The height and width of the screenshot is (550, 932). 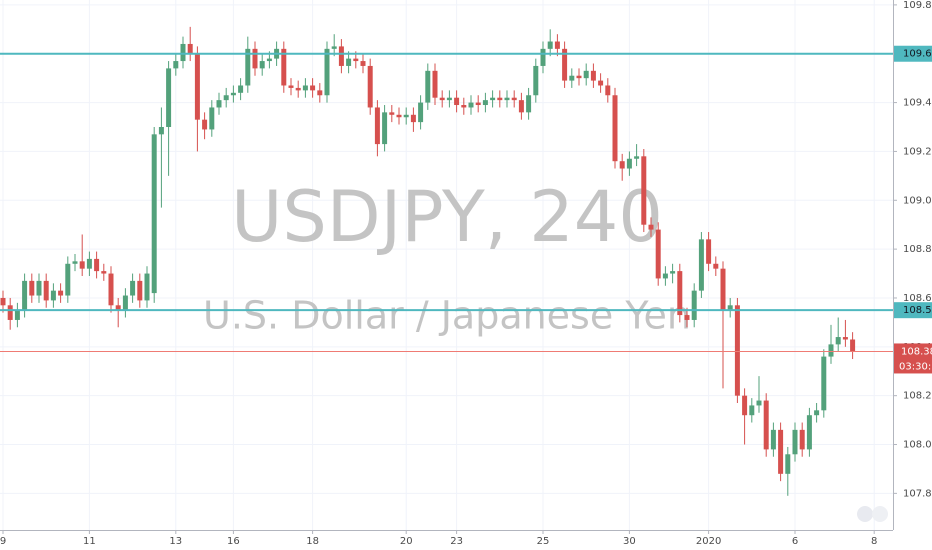 I want to click on y-tick-label: 109.800, so click(x=917, y=5).